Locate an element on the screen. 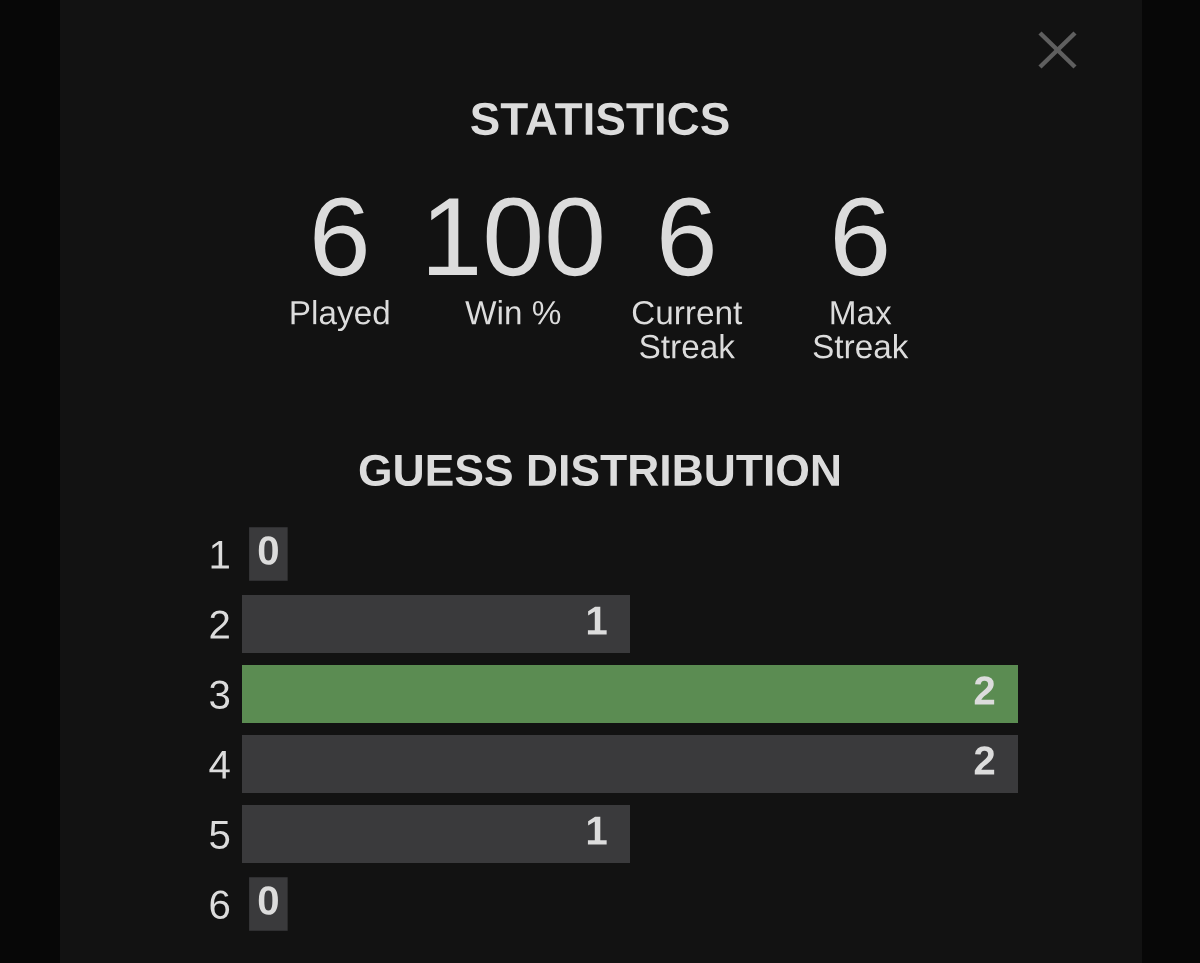  y-tick-label: 1 is located at coordinates (220, 554).